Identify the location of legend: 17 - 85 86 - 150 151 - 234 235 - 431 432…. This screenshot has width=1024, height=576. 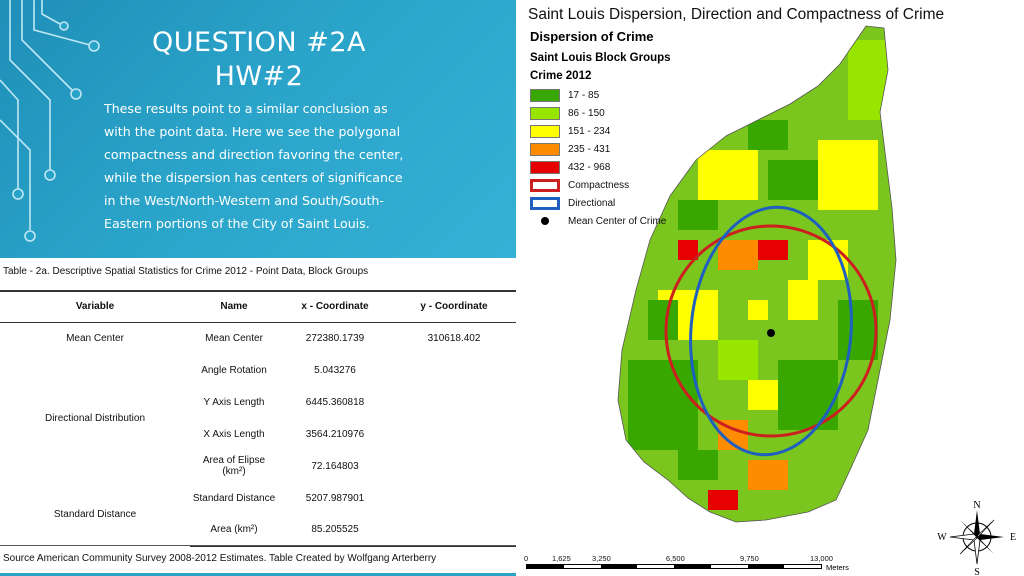
(598, 158).